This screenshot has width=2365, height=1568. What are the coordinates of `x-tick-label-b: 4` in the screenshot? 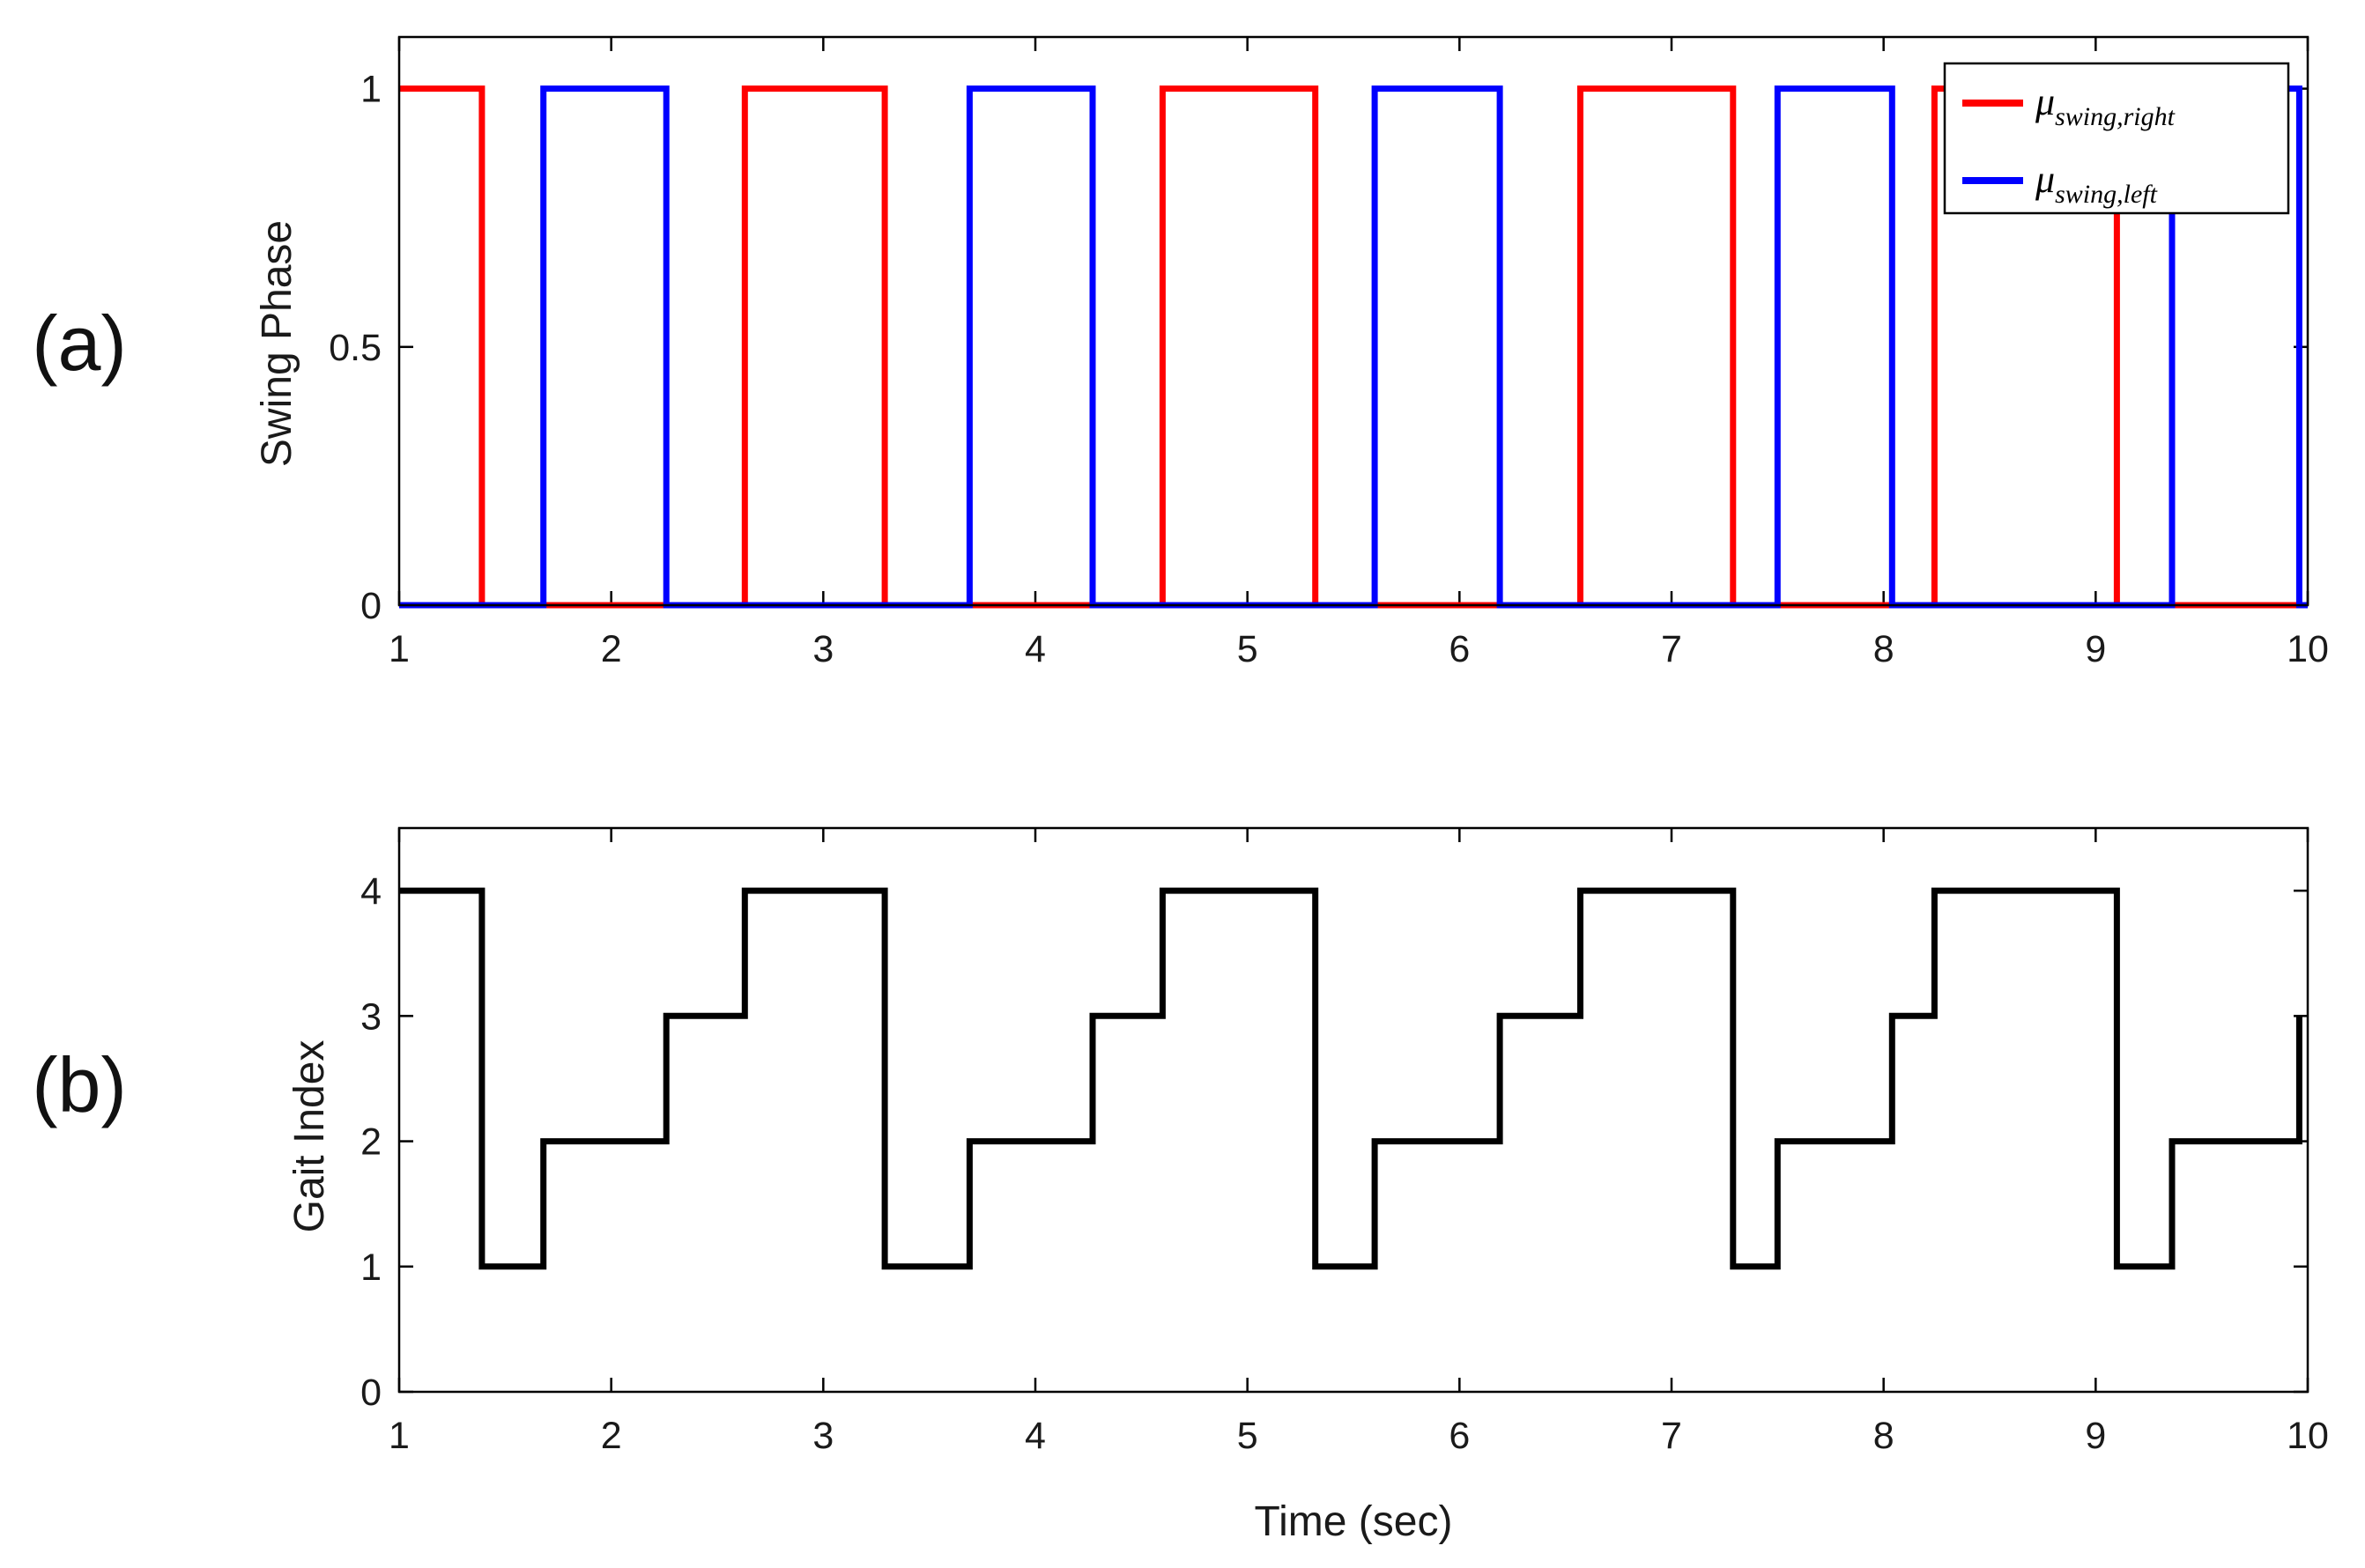 It's located at (1035, 1436).